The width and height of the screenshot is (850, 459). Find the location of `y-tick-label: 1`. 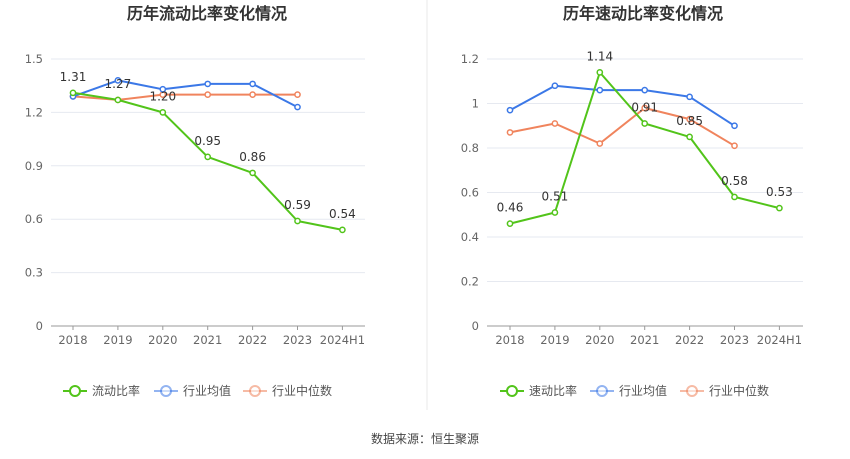

y-tick-label: 1 is located at coordinates (475, 104).